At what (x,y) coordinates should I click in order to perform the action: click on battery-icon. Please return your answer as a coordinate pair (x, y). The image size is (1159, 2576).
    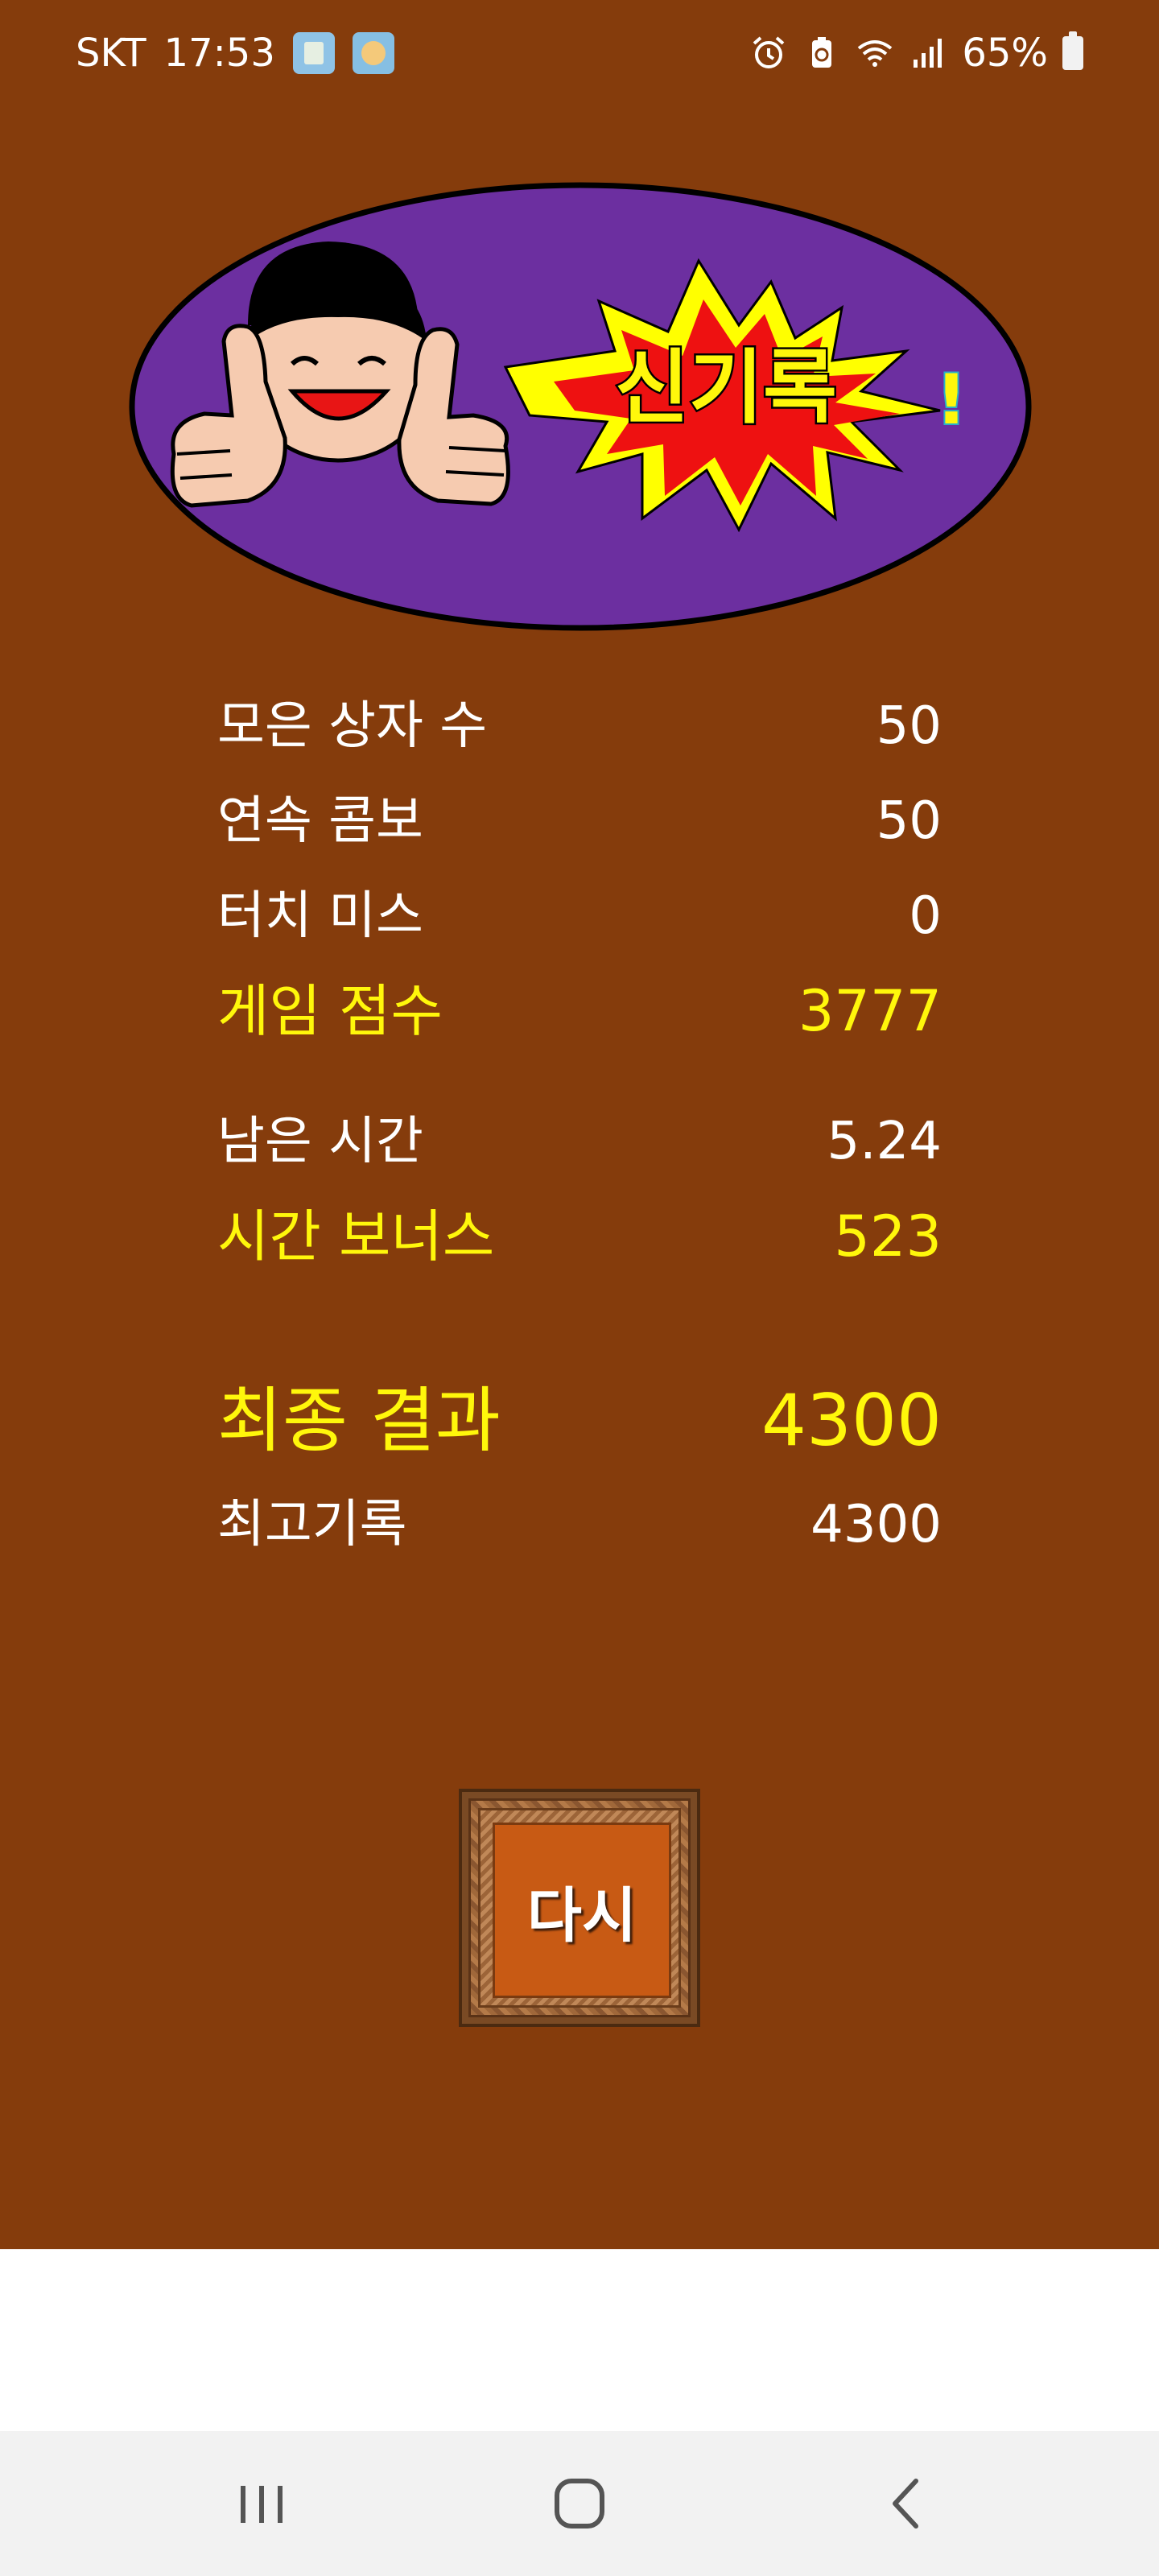
    Looking at the image, I should click on (1072, 50).